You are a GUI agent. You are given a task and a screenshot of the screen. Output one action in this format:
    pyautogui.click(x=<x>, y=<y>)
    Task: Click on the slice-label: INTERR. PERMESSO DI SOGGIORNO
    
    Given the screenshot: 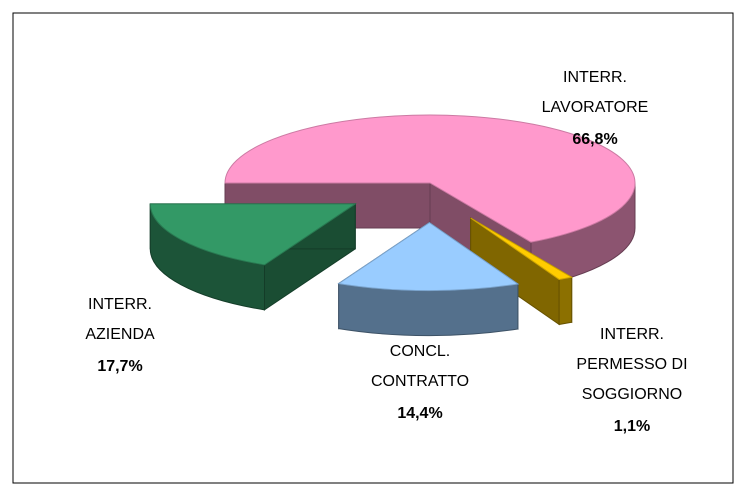 What is the action you would take?
    pyautogui.click(x=631, y=364)
    